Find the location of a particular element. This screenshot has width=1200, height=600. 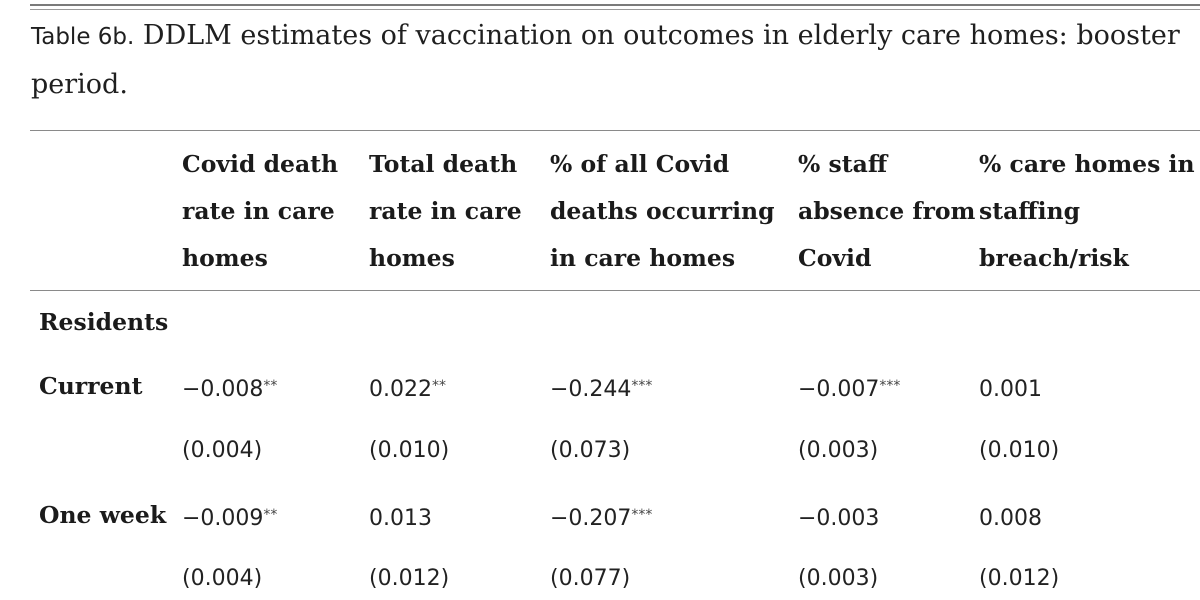

column-header-staffing-breach: % care homes in staffing breach/risk is located at coordinates (1087, 211).